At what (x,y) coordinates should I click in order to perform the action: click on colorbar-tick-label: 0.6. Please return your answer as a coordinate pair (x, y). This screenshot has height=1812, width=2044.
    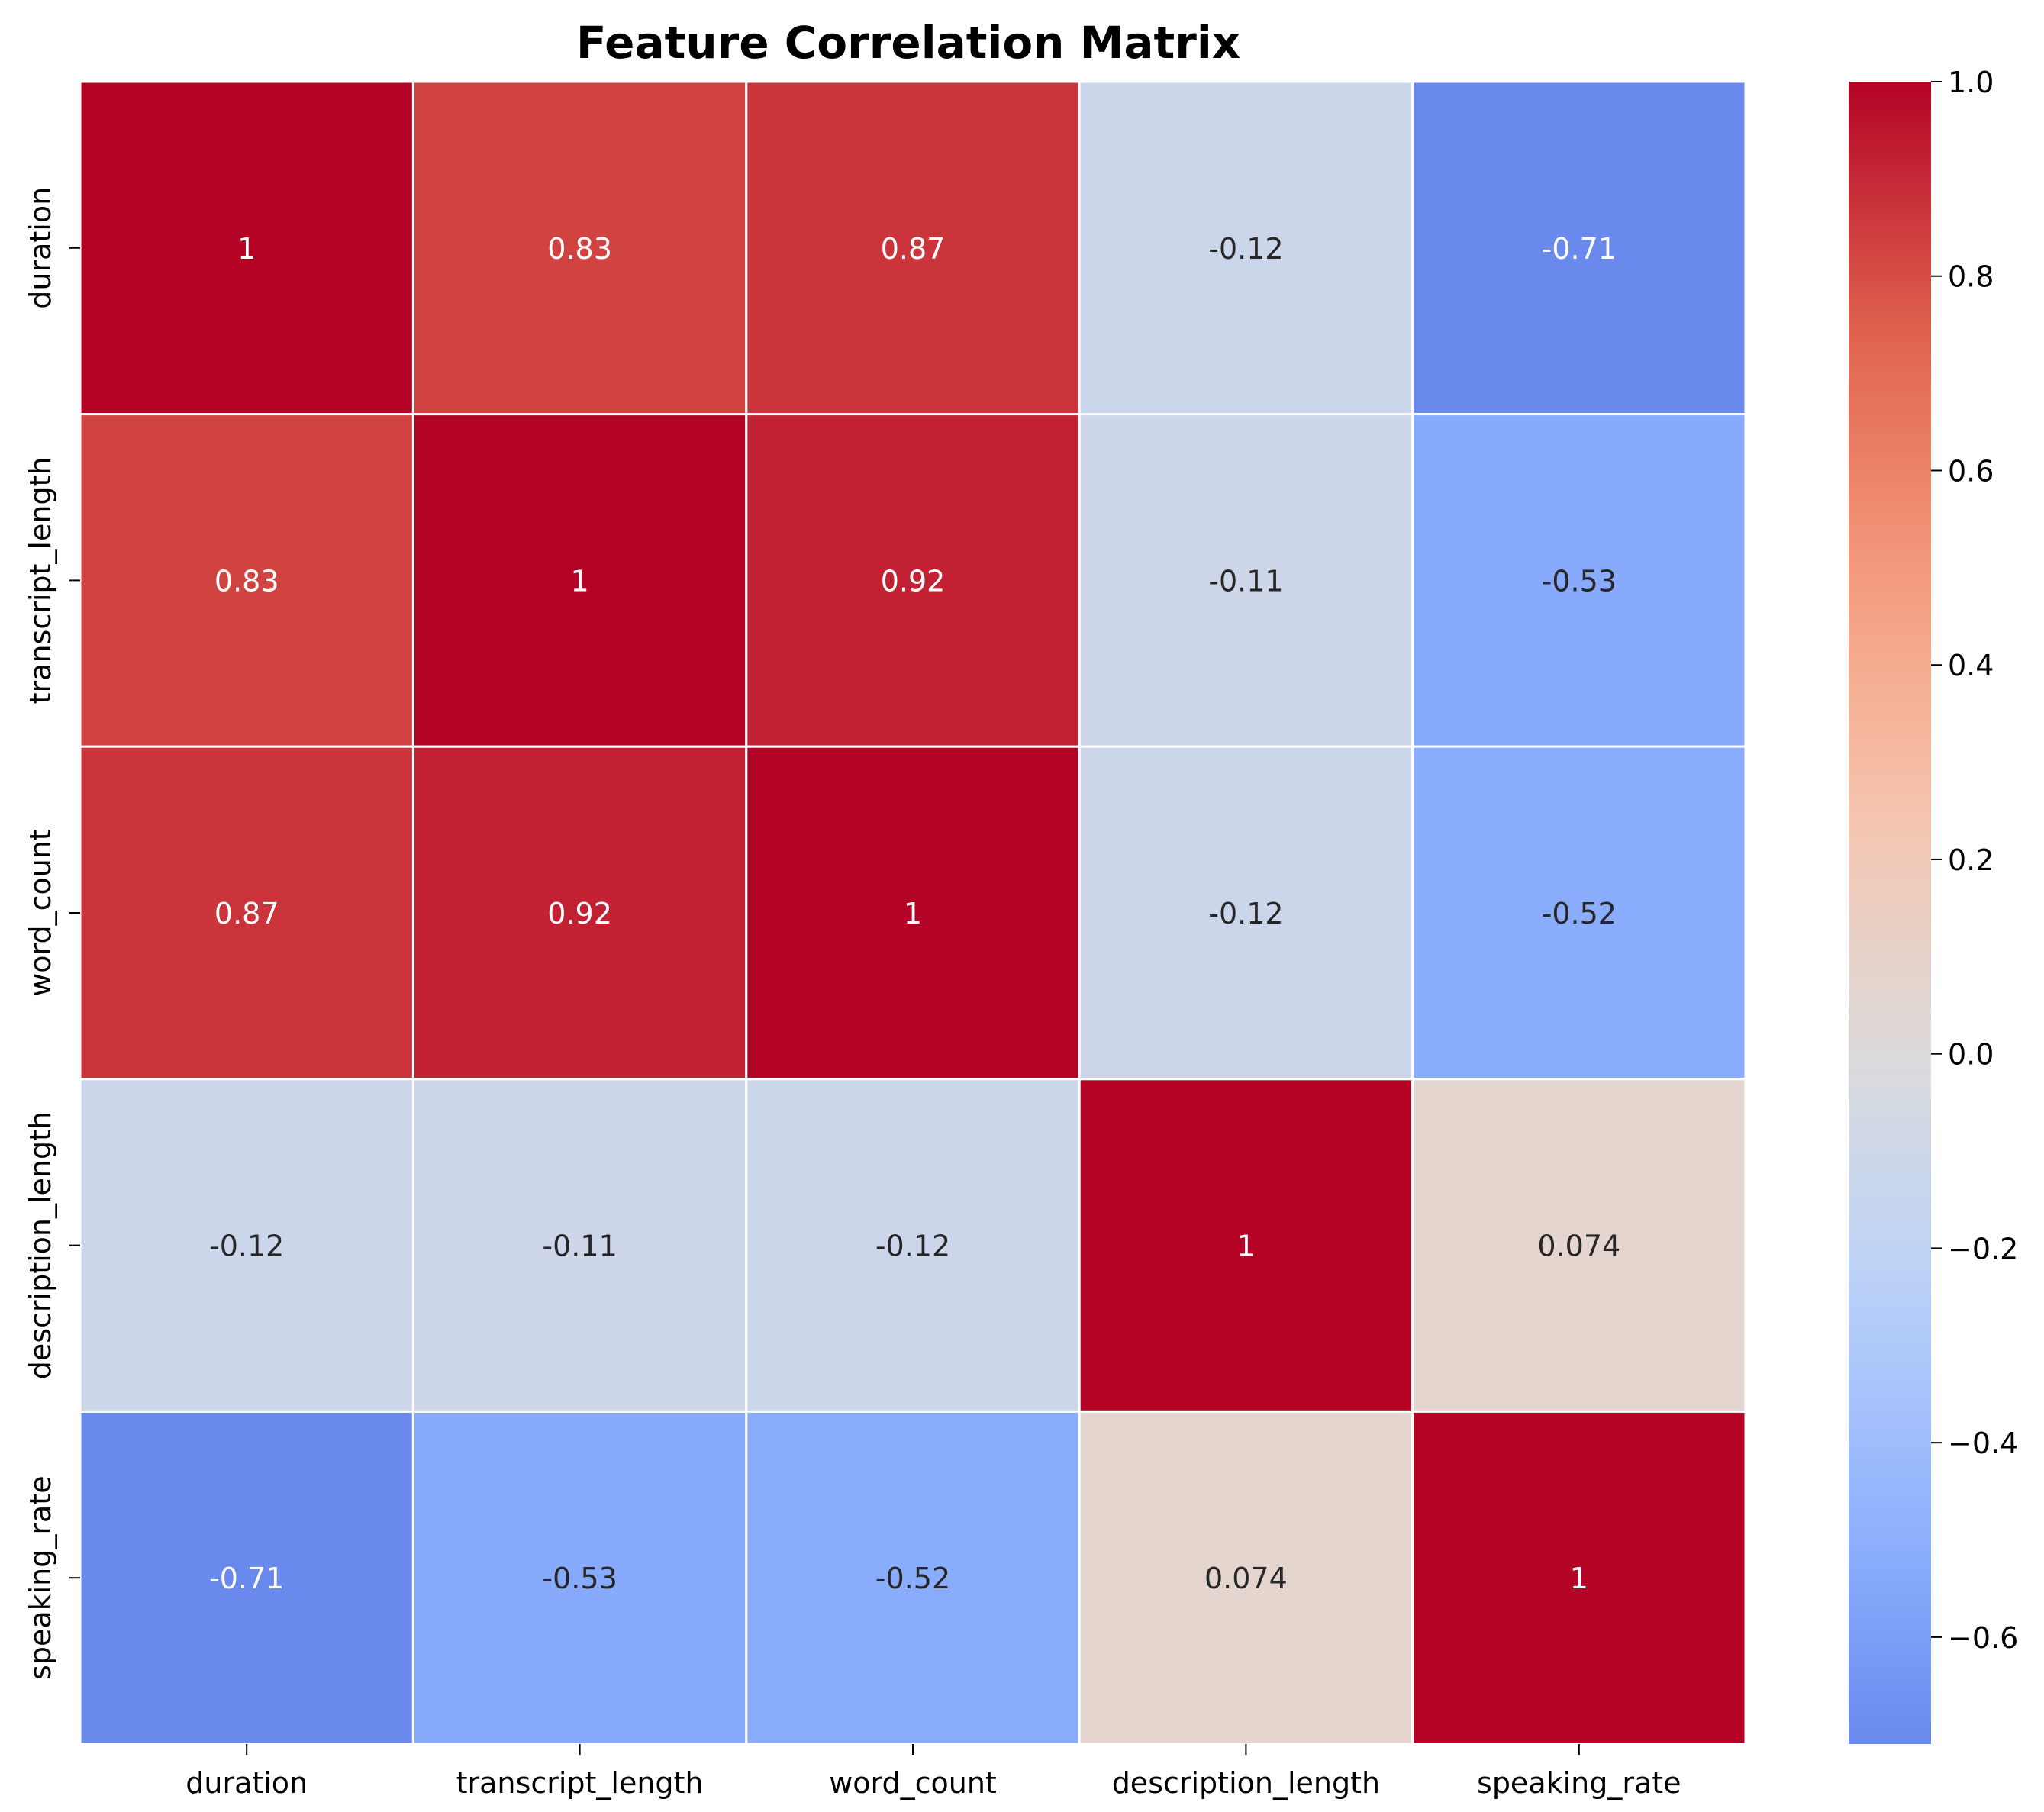
    Looking at the image, I should click on (1971, 471).